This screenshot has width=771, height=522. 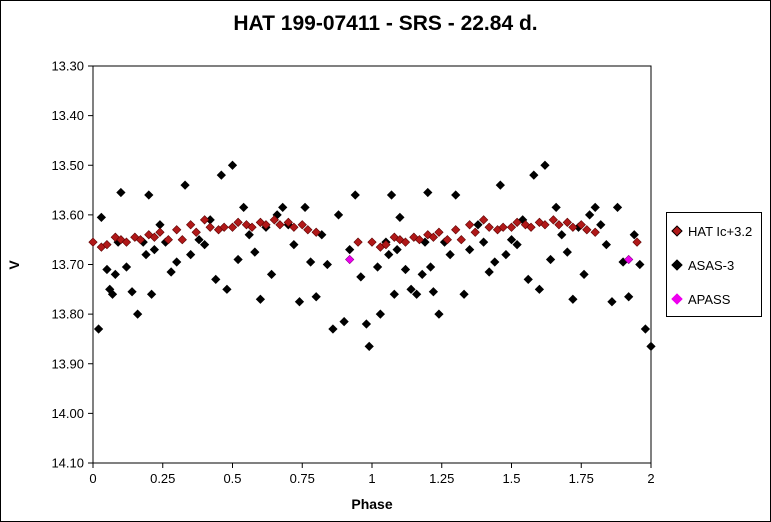 I want to click on legend-item-apass: APASS, so click(x=700, y=299).